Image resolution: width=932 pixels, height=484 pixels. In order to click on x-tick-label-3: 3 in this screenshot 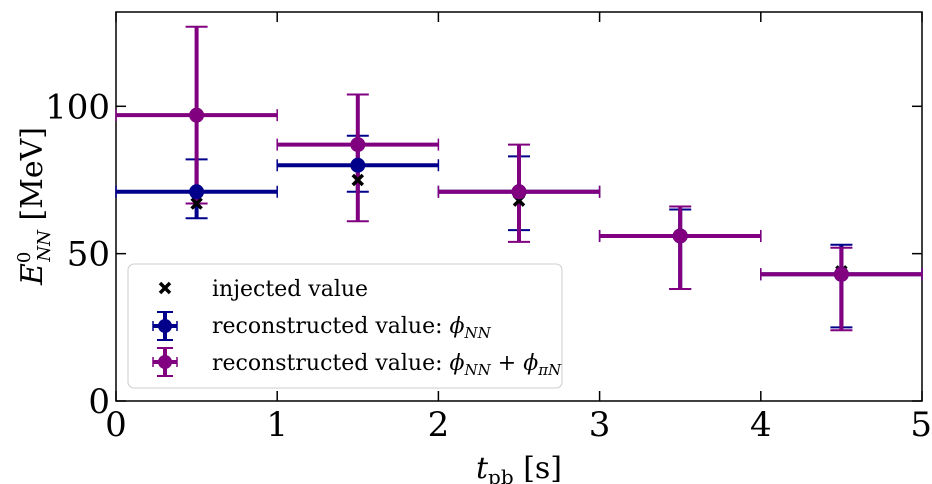, I will do `click(600, 425)`.